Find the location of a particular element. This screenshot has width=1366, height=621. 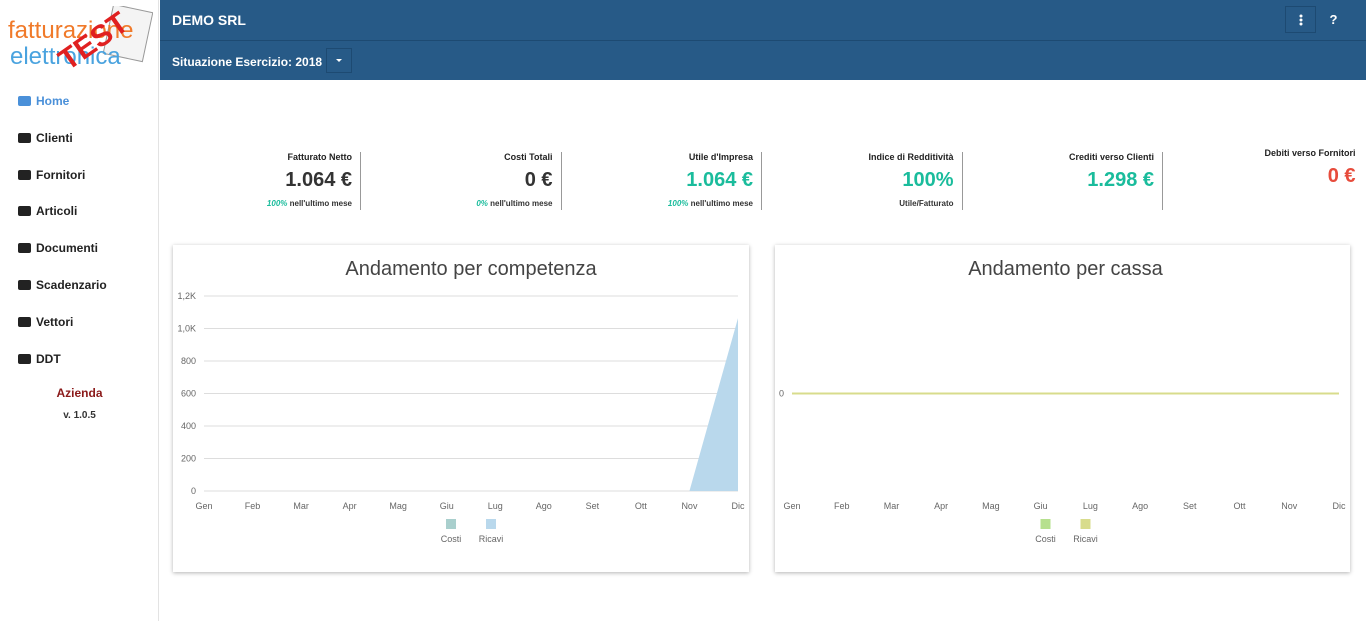

menu-label: Clienti is located at coordinates (54, 137).